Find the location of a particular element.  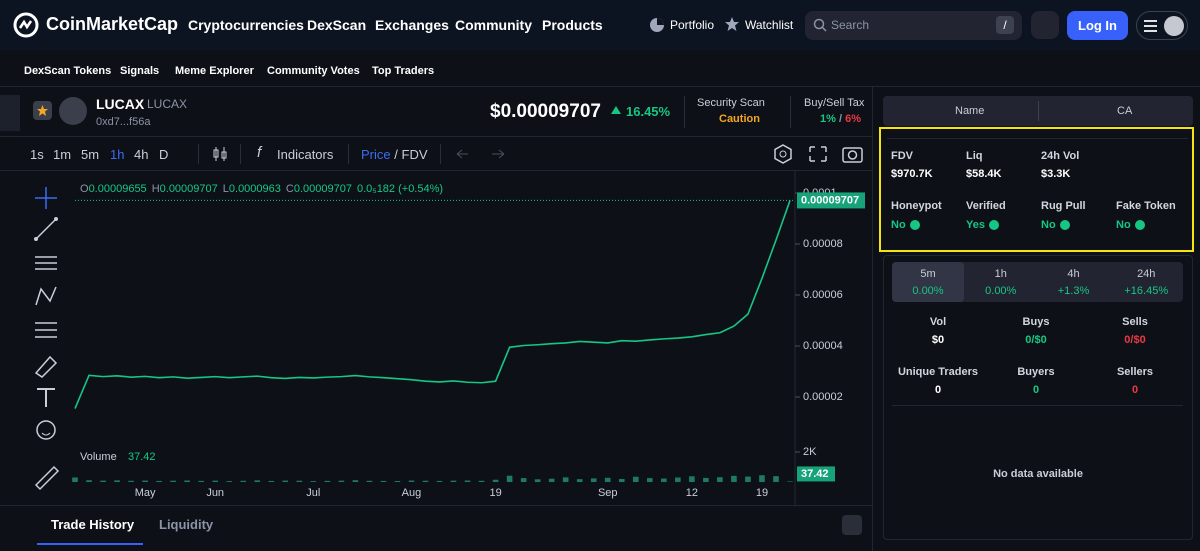

sub-nav-link: Top Traders is located at coordinates (403, 71).